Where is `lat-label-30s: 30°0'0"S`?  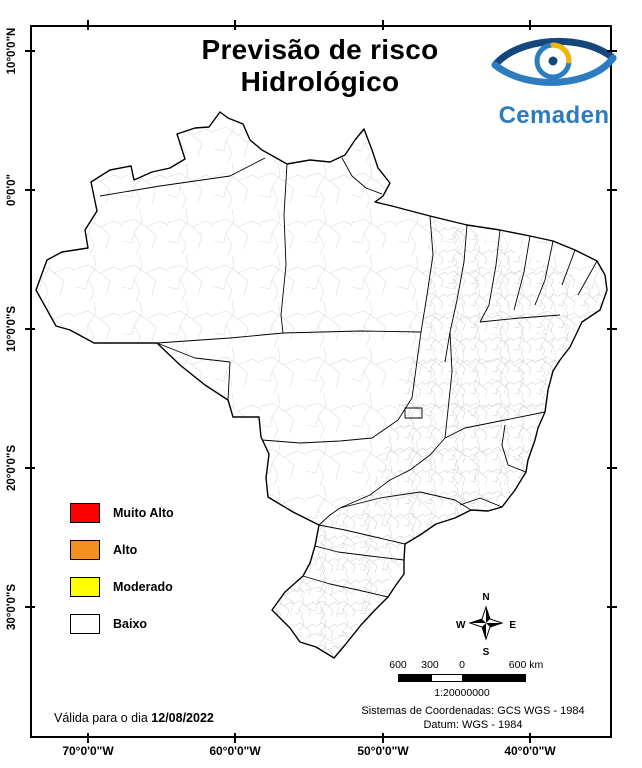
lat-label-30s: 30°0'0"S is located at coordinates (12, 607).